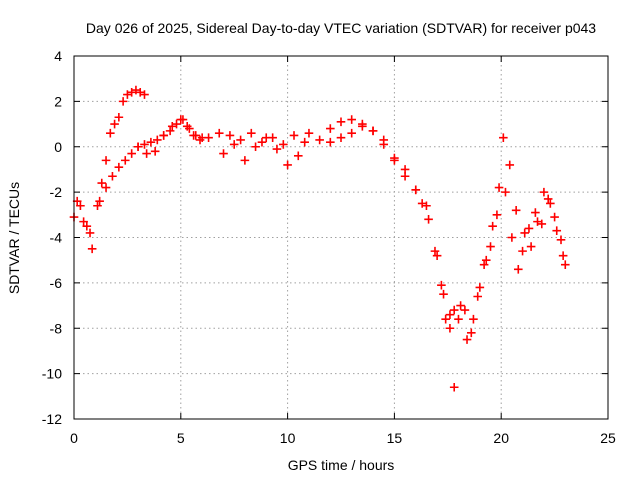 This screenshot has width=640, height=480. I want to click on y-tick-label: -4, so click(56, 238).